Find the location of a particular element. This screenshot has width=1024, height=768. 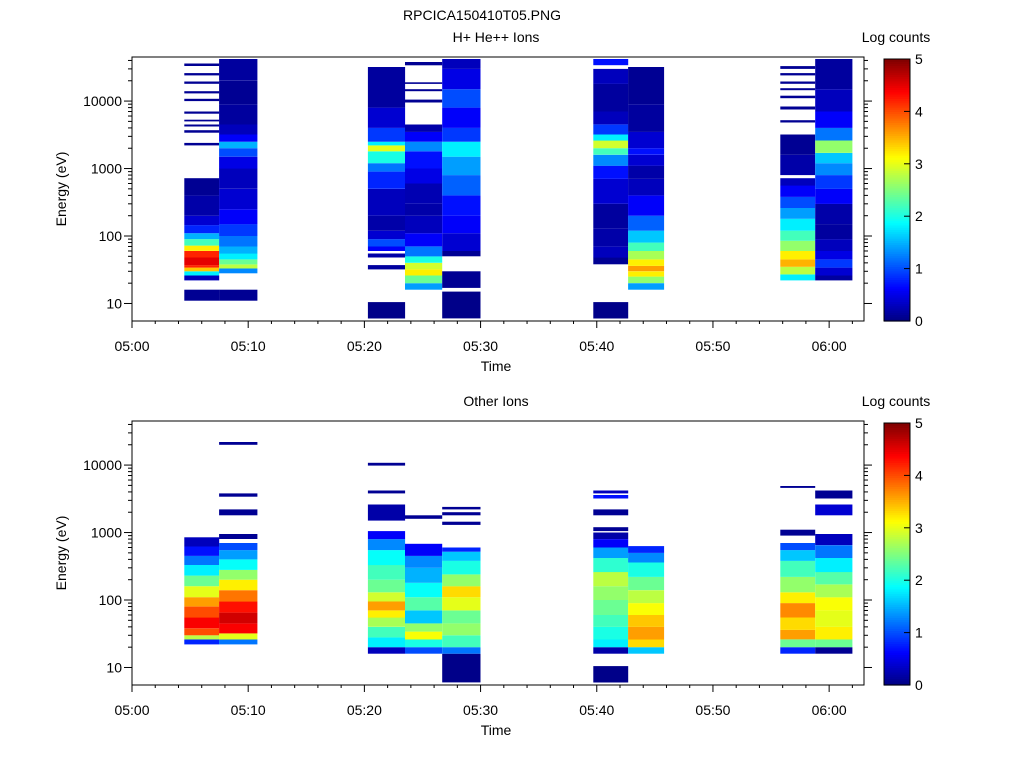

x-axis-label: Time is located at coordinates (496, 366).